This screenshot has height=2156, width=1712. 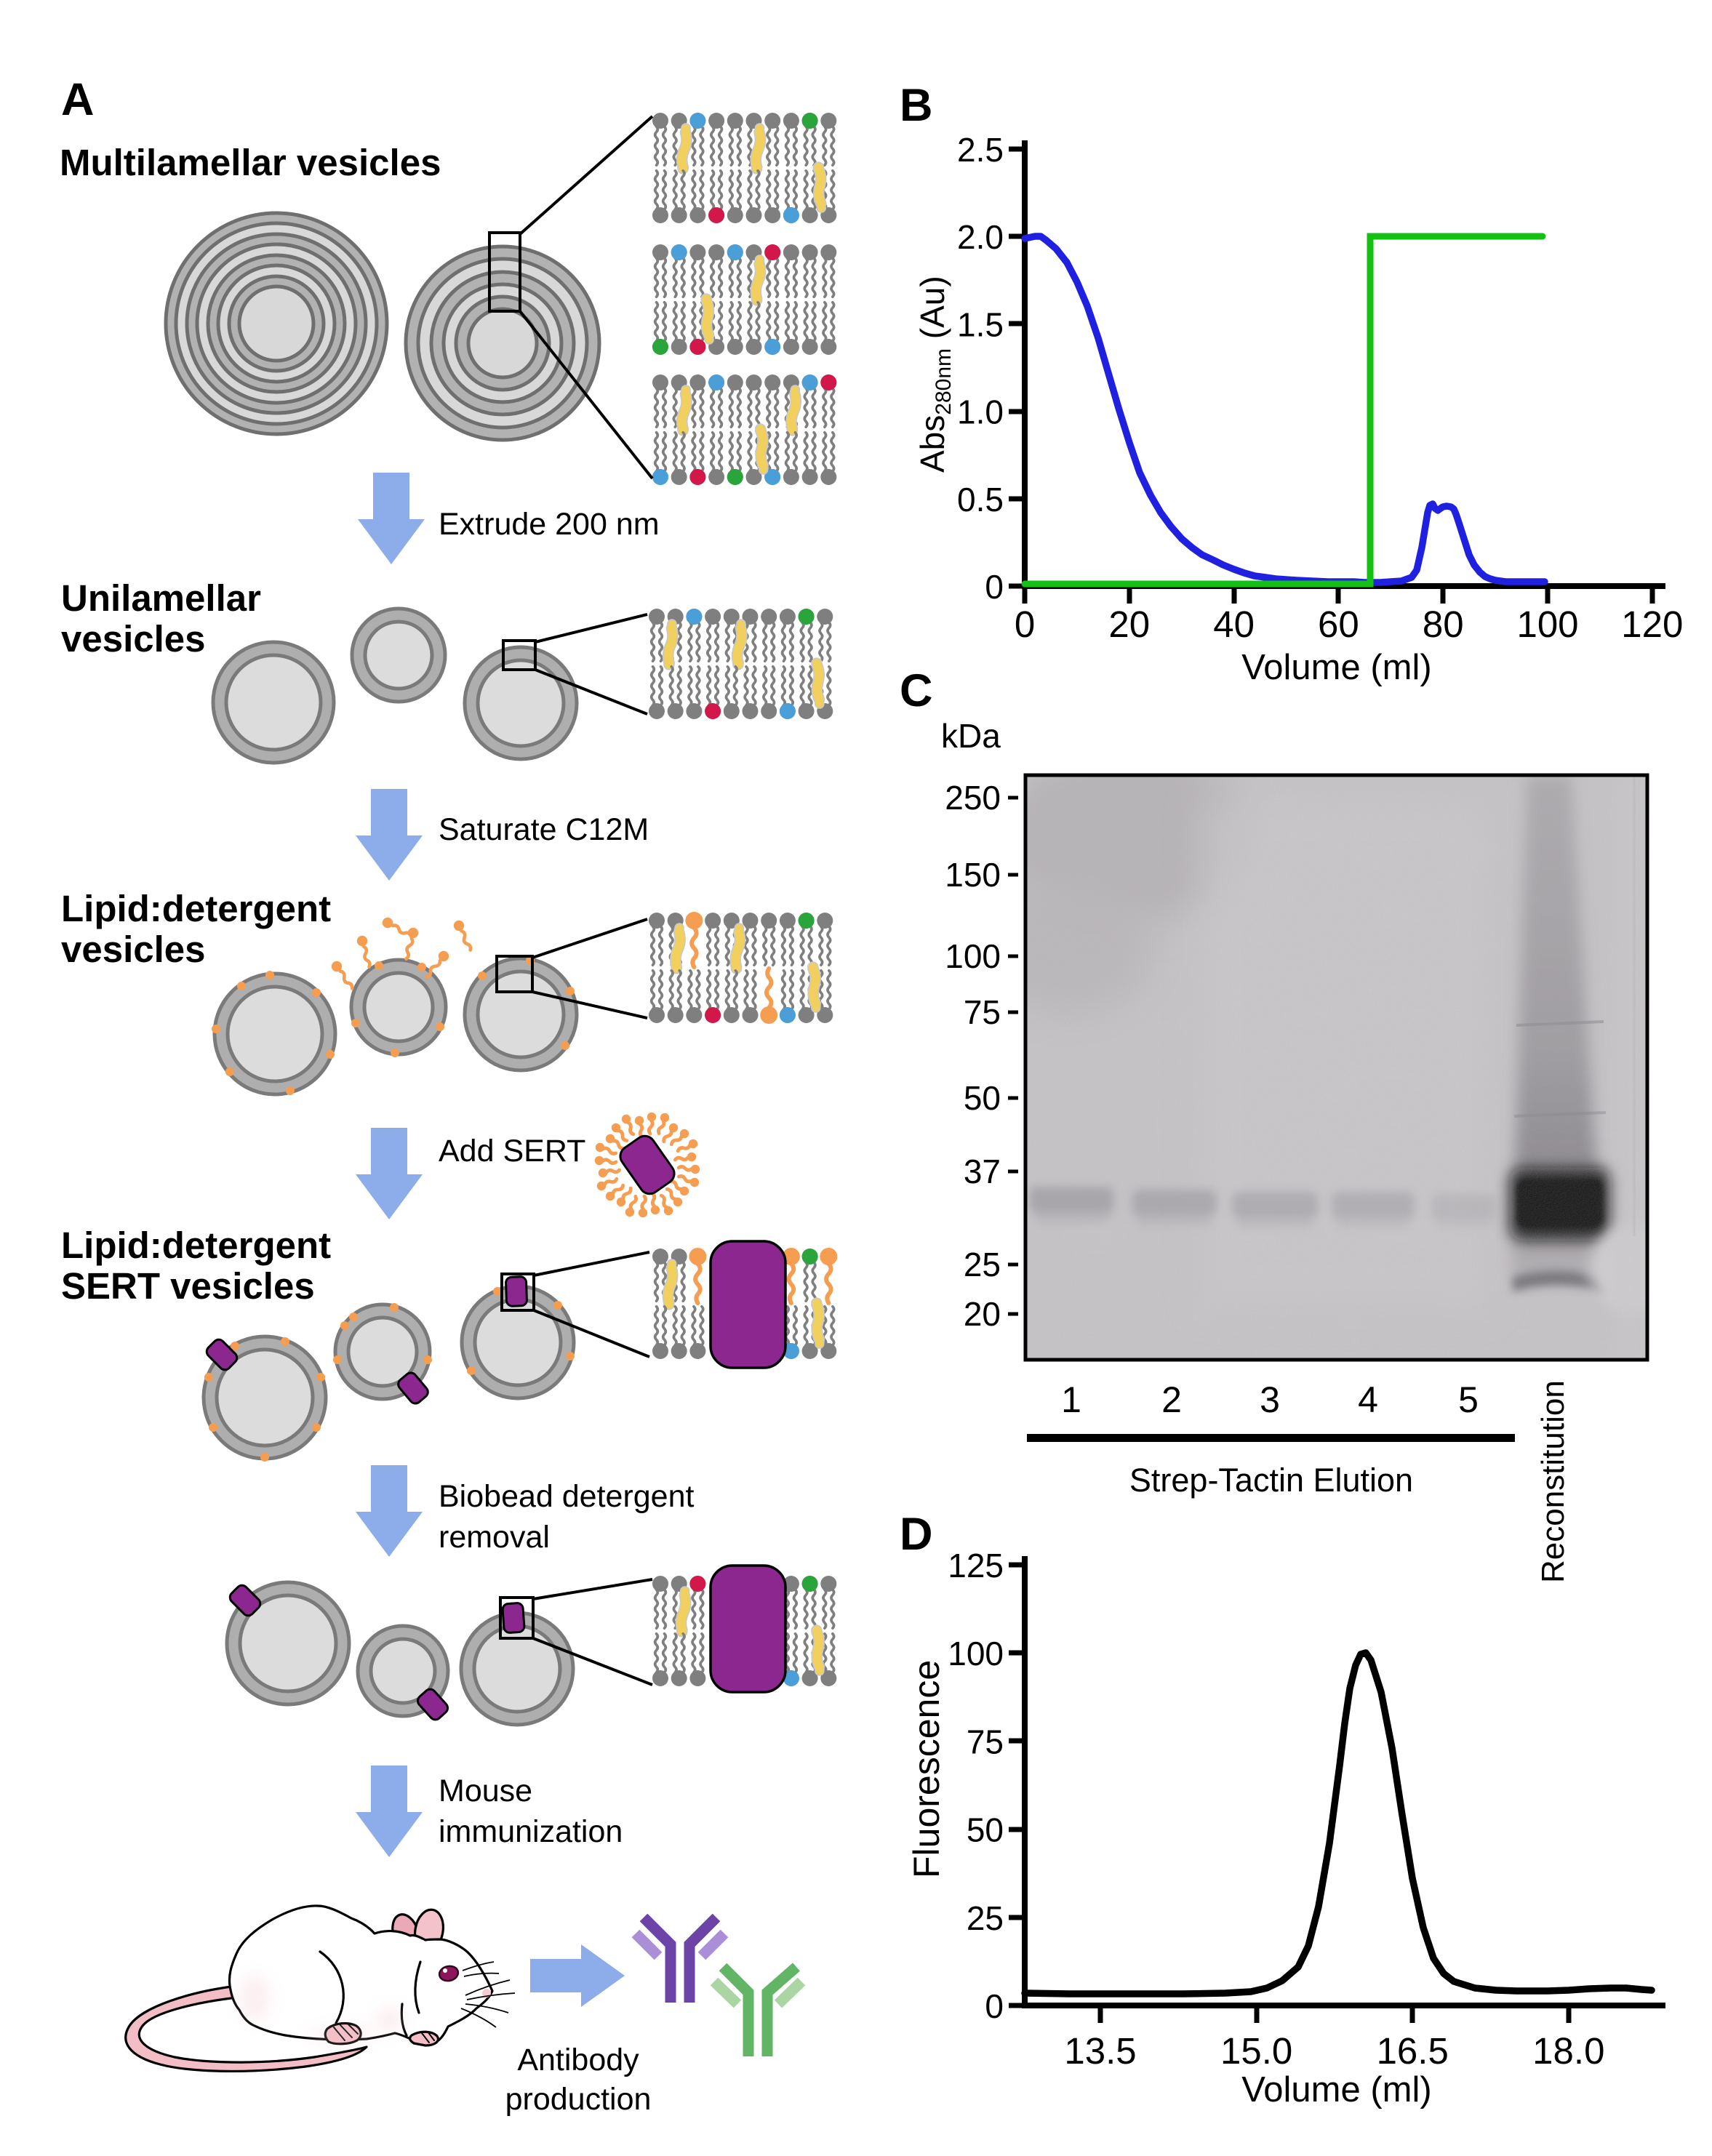 What do you see at coordinates (980, 324) in the screenshot?
I see `svg-text: 1.5` at bounding box center [980, 324].